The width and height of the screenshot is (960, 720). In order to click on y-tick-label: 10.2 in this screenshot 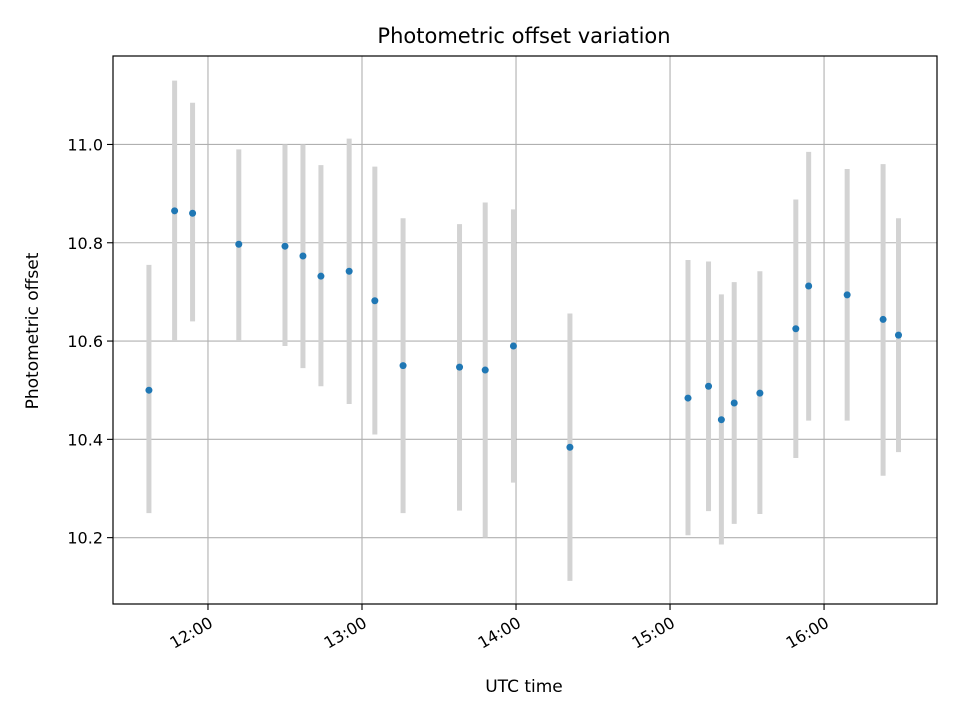, I will do `click(85, 538)`.